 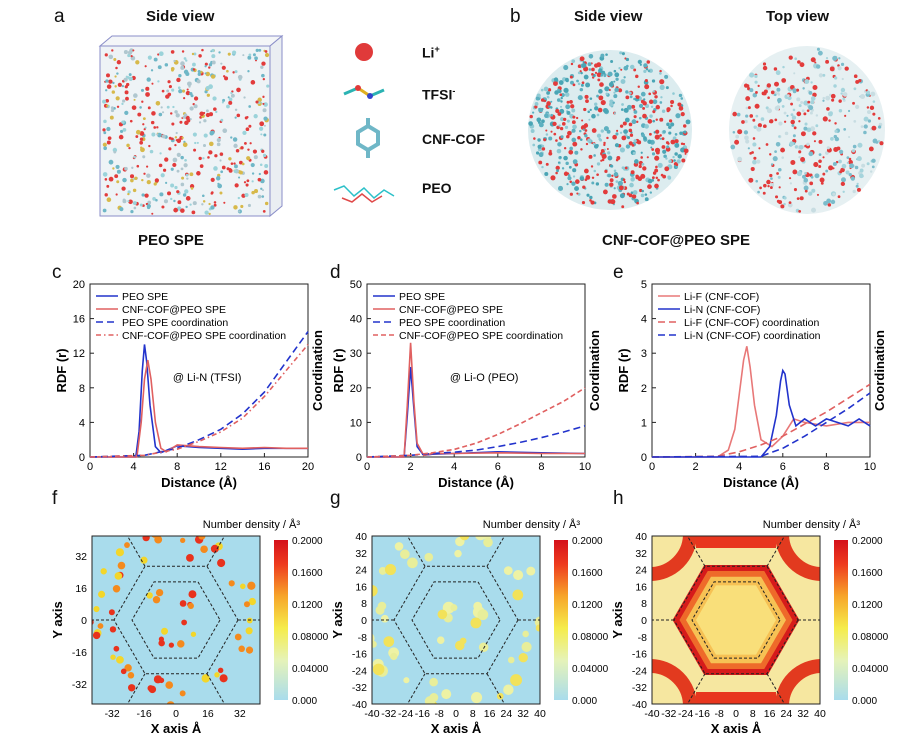 What do you see at coordinates (356, 285) in the screenshot?
I see `y-tick-label: 50` at bounding box center [356, 285].